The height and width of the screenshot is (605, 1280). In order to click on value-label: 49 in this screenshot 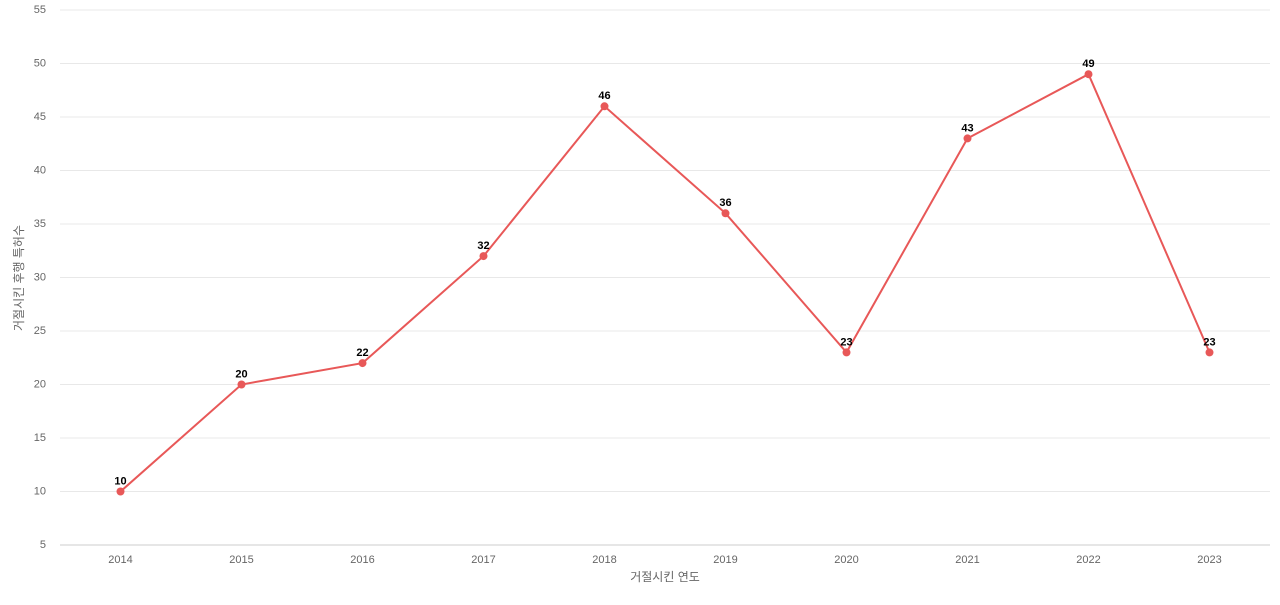, I will do `click(1088, 64)`.